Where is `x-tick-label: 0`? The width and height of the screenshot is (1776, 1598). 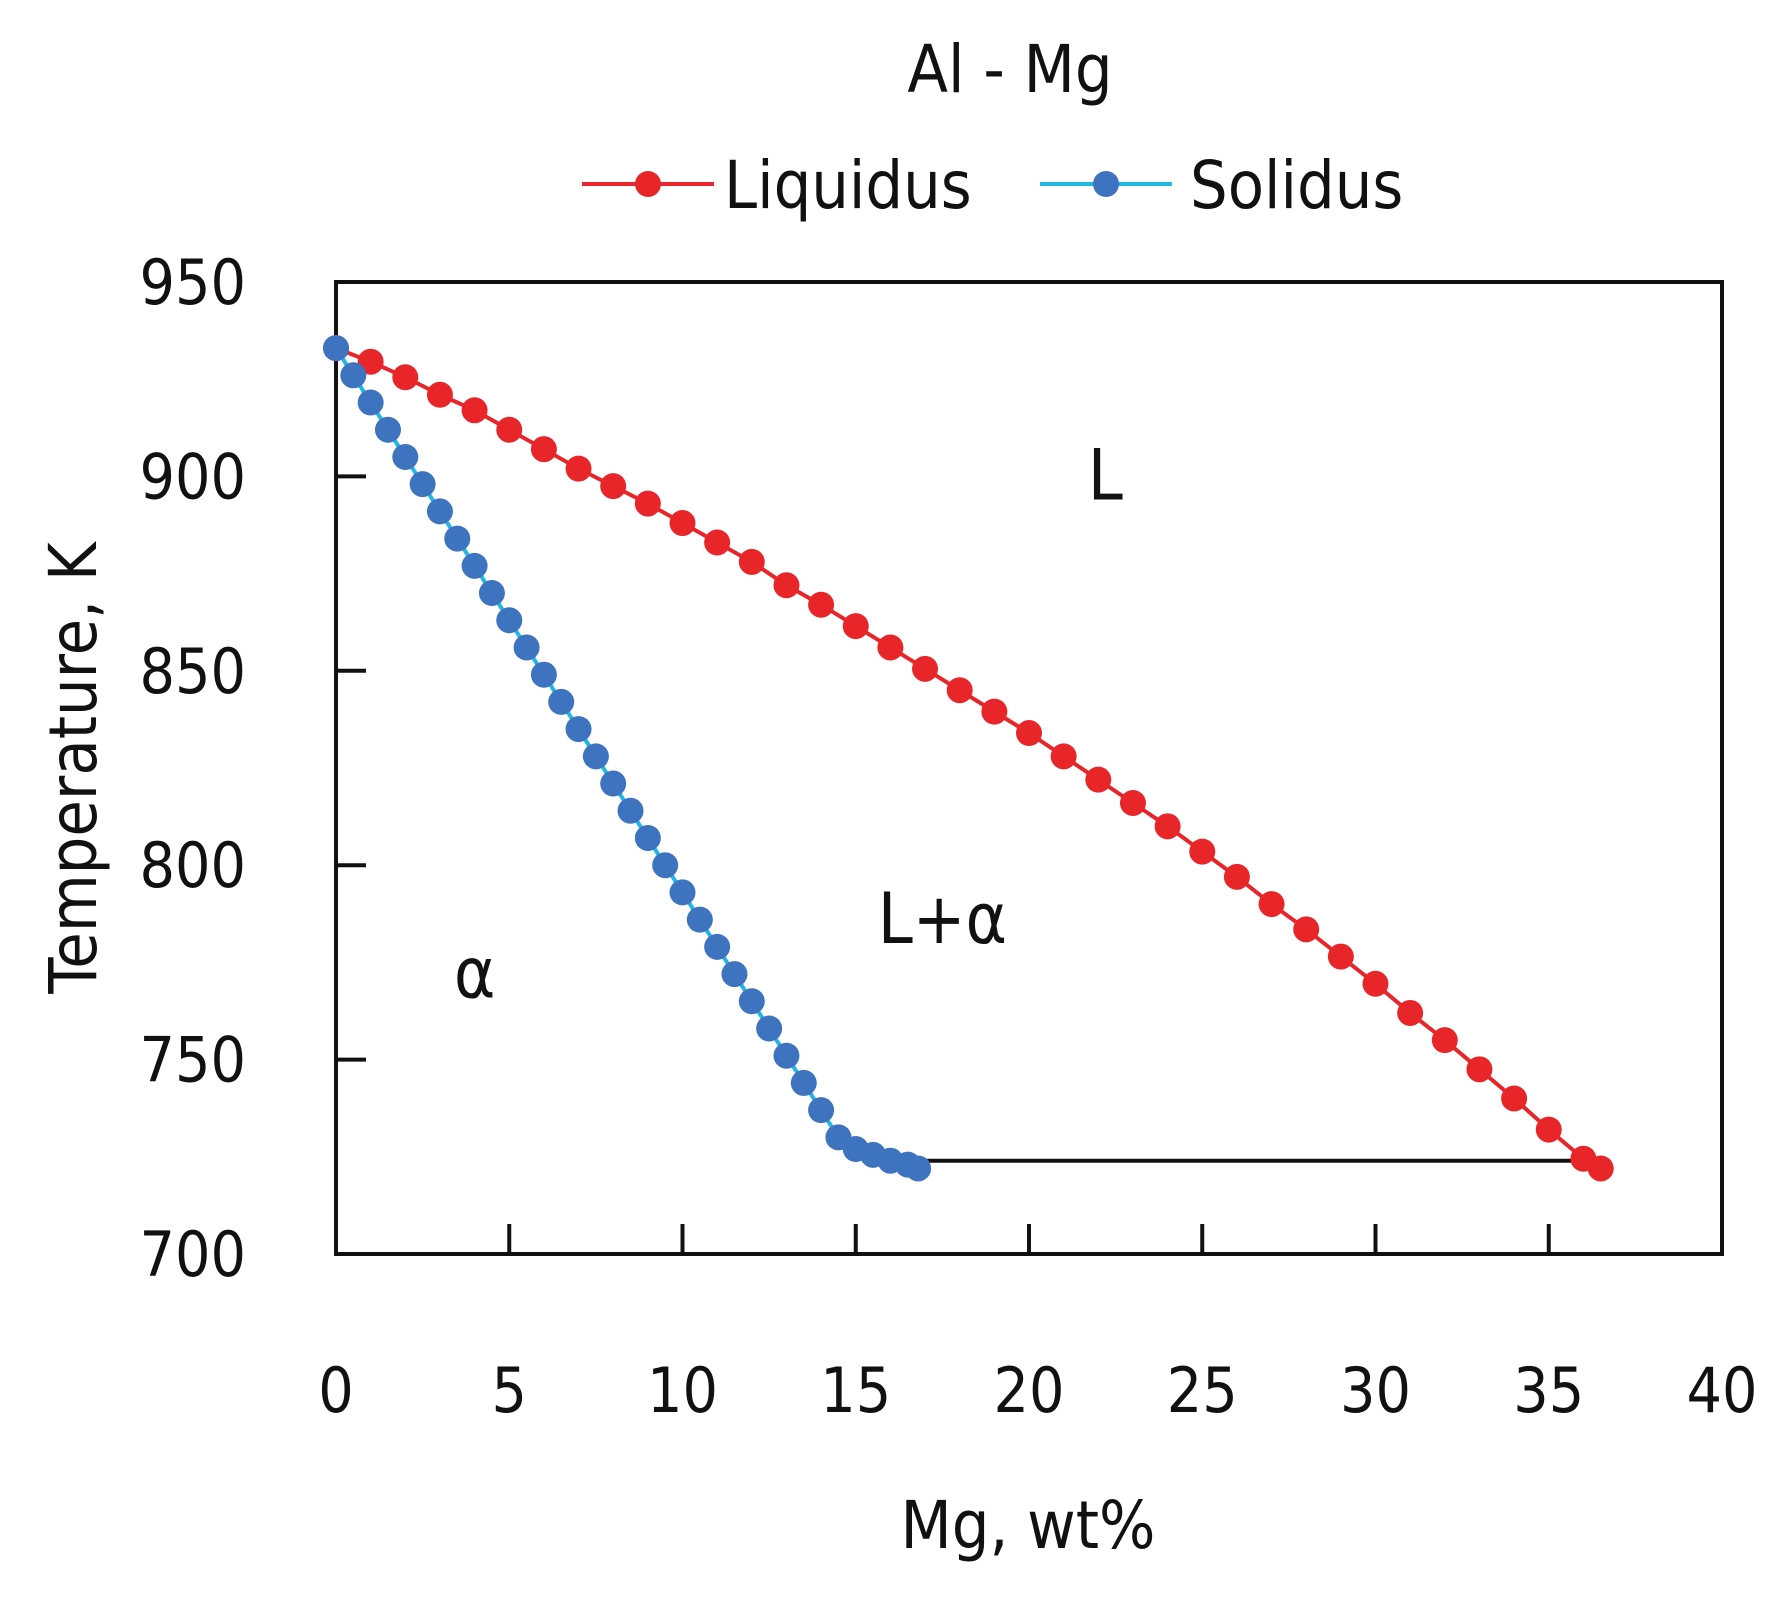
x-tick-label: 0 is located at coordinates (335, 1390).